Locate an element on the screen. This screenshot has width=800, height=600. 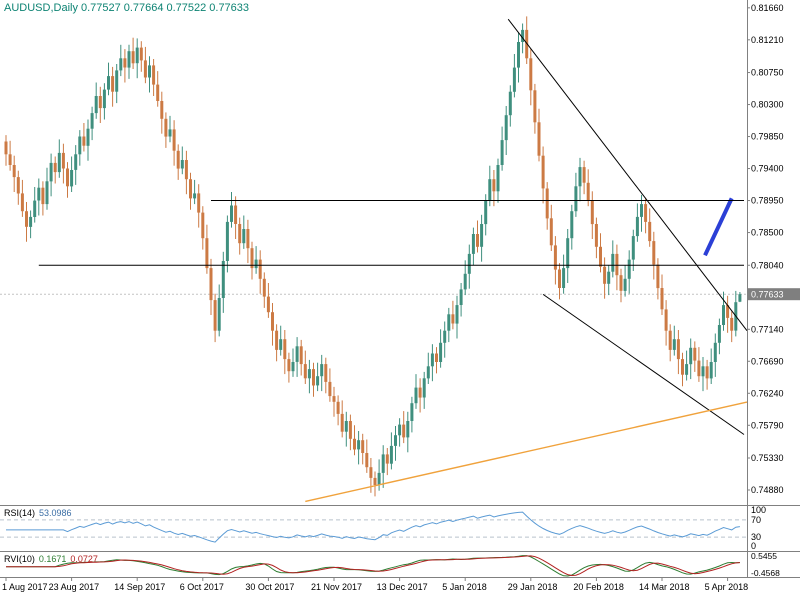
price-axis-label: 0.74880 is located at coordinates (767, 490).